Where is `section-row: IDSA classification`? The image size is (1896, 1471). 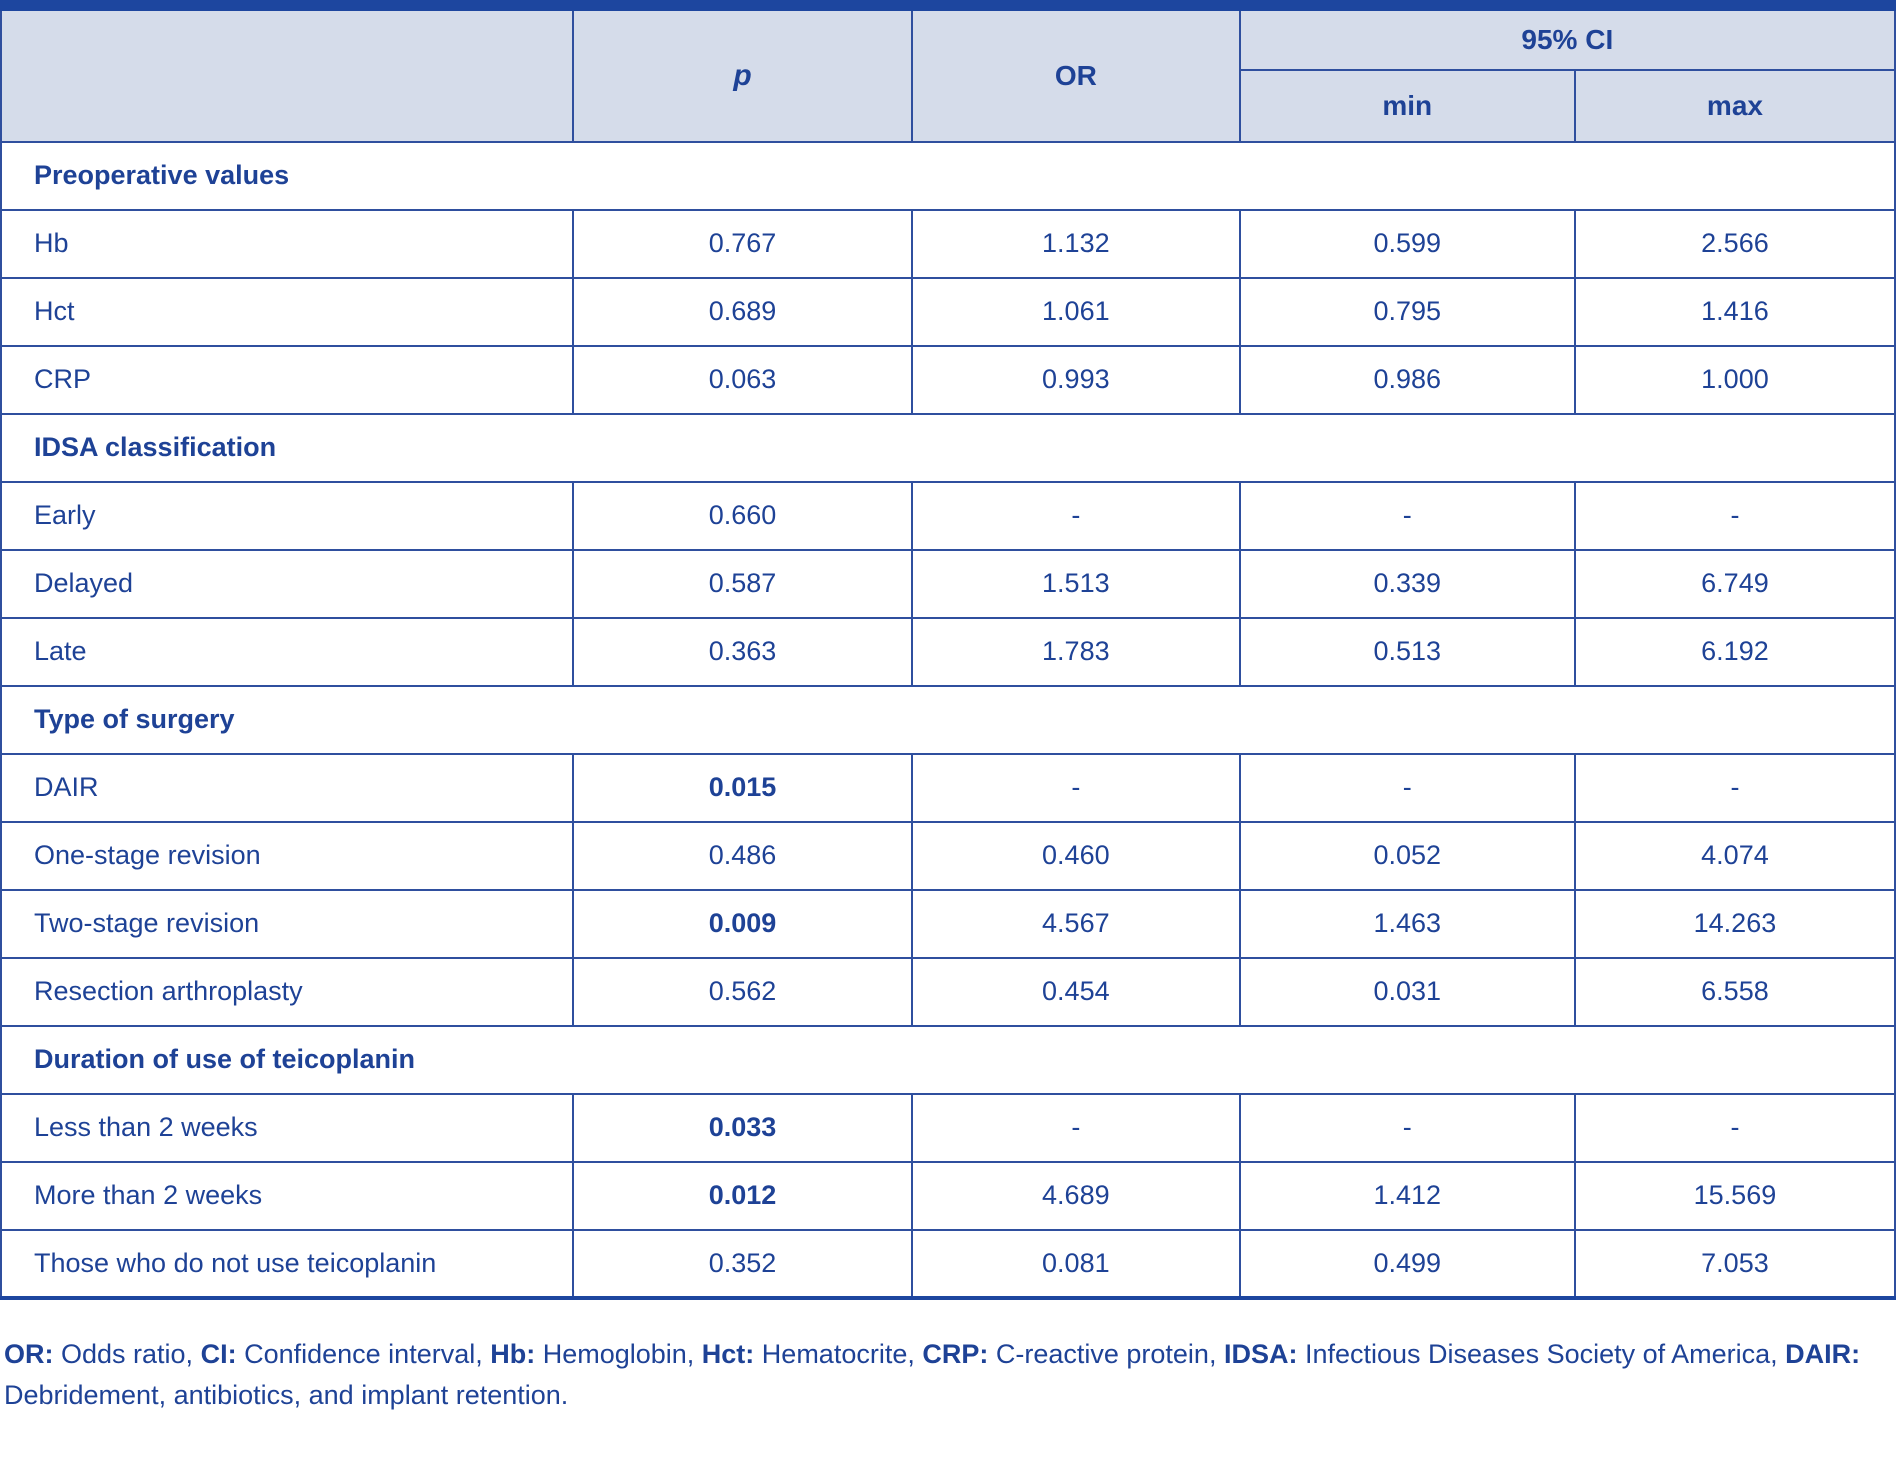
section-row: IDSA classification is located at coordinates (948, 447).